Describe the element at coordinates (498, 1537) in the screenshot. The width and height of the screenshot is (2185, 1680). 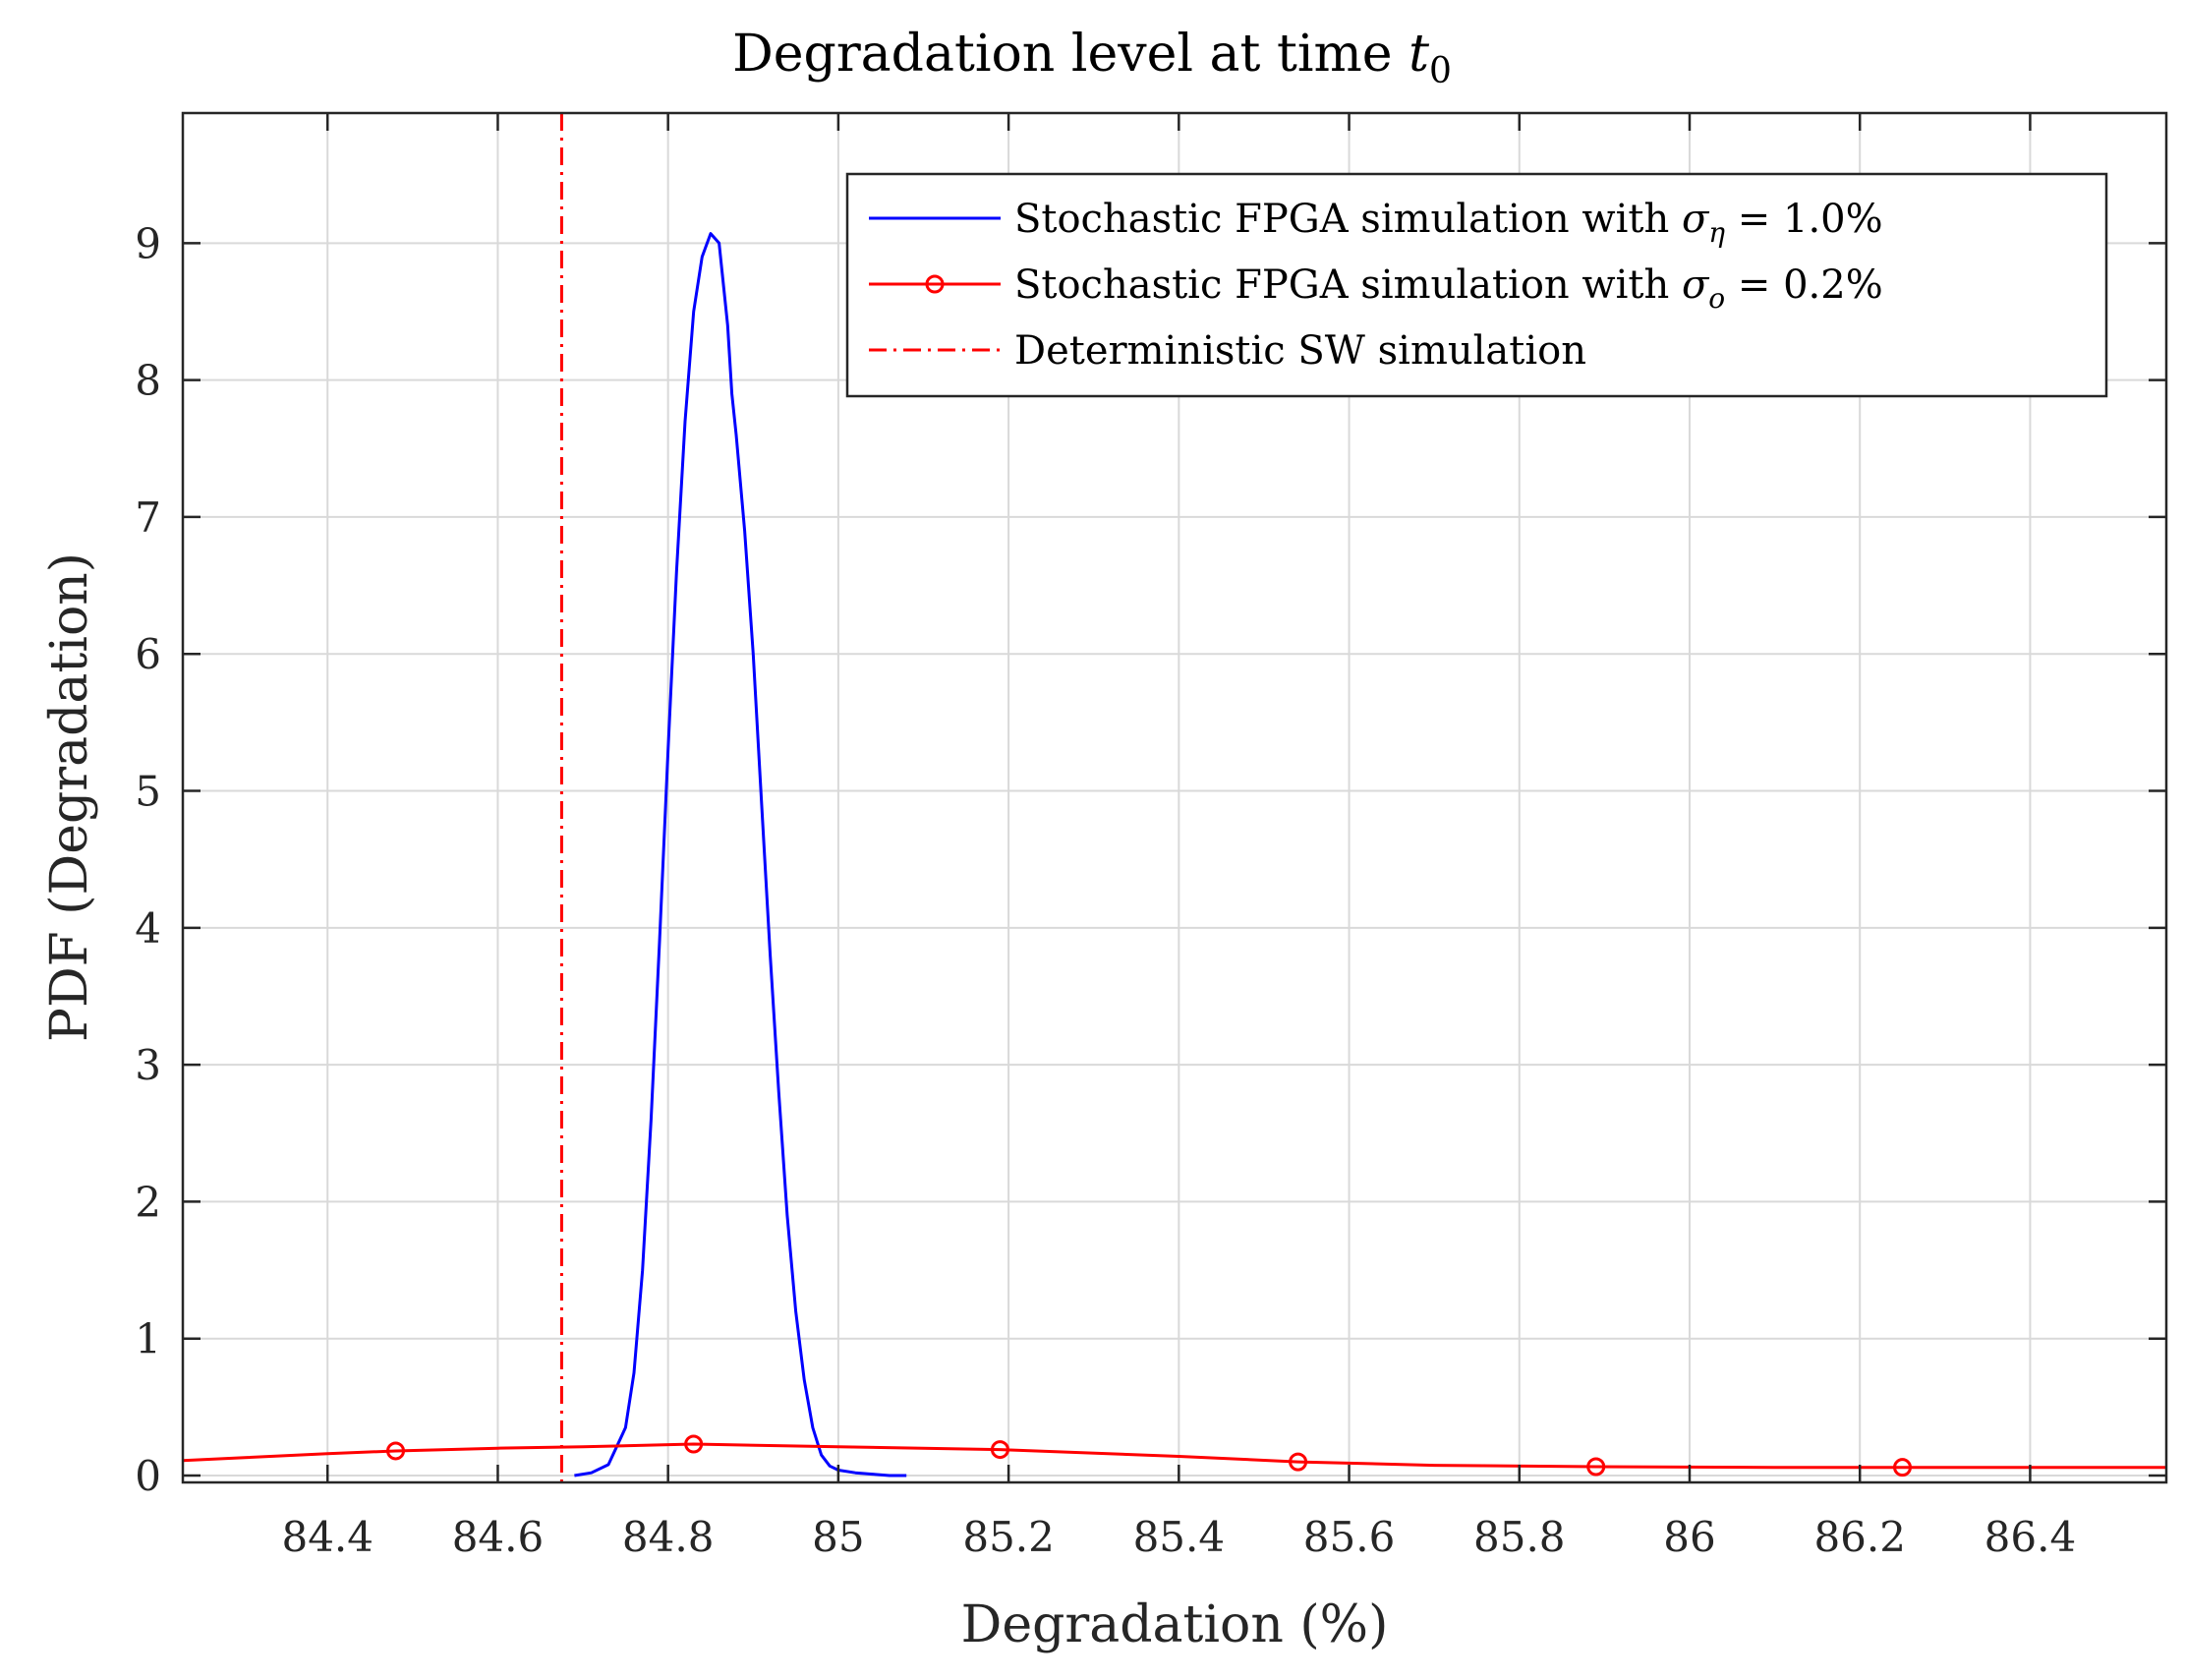
I see `x-tick-label: 84.6` at that location.